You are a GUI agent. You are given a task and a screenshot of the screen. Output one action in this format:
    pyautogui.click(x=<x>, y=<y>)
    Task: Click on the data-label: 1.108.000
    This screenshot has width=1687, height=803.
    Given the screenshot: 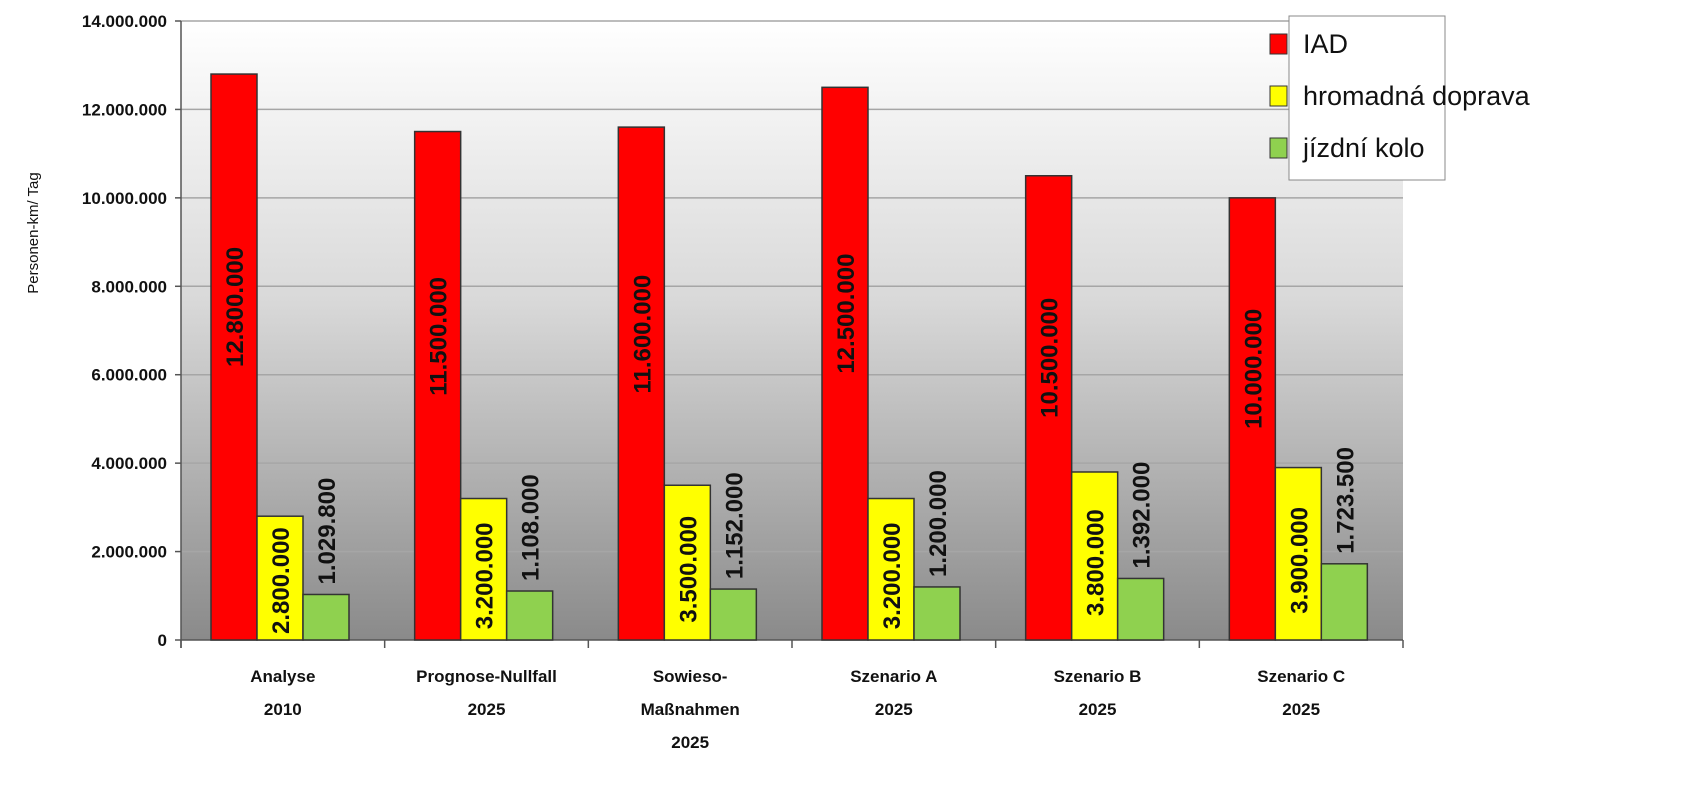 What is the action you would take?
    pyautogui.click(x=531, y=527)
    